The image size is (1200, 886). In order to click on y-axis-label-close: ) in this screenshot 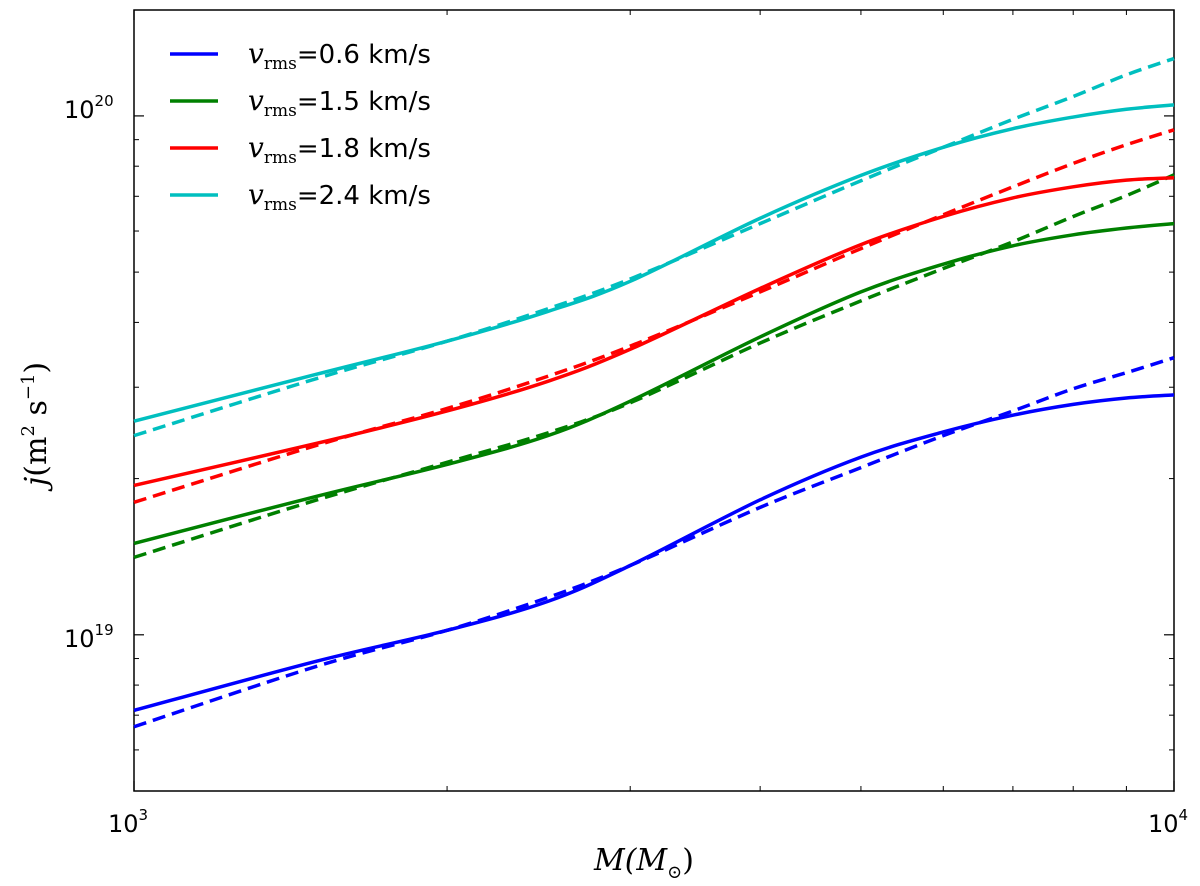, I will do `click(36, 368)`.